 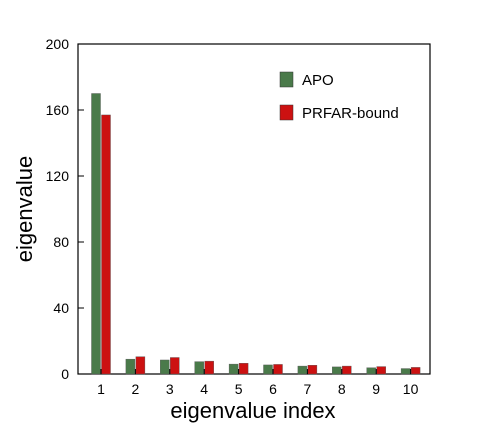 I want to click on y-tick-label: 200, so click(x=58, y=44).